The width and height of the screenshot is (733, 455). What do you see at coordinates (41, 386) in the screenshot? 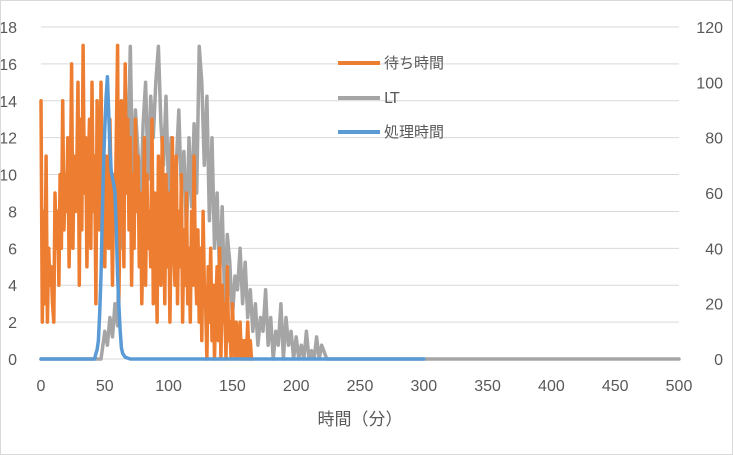
I see `x-tick-label: 0` at bounding box center [41, 386].